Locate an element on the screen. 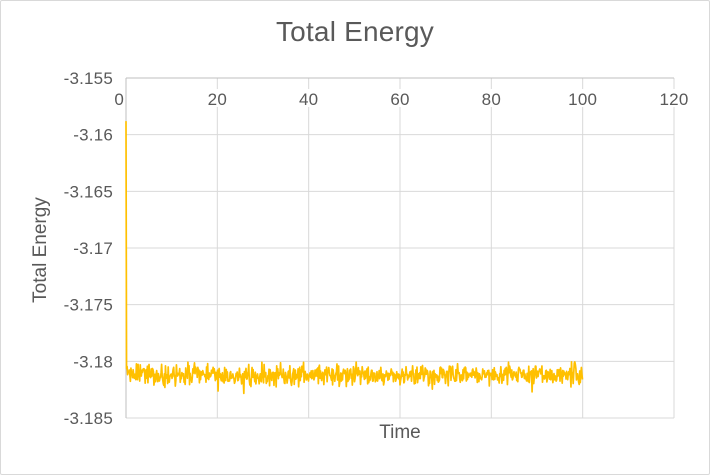  y-tick-label: -3.16 is located at coordinates (93, 135).